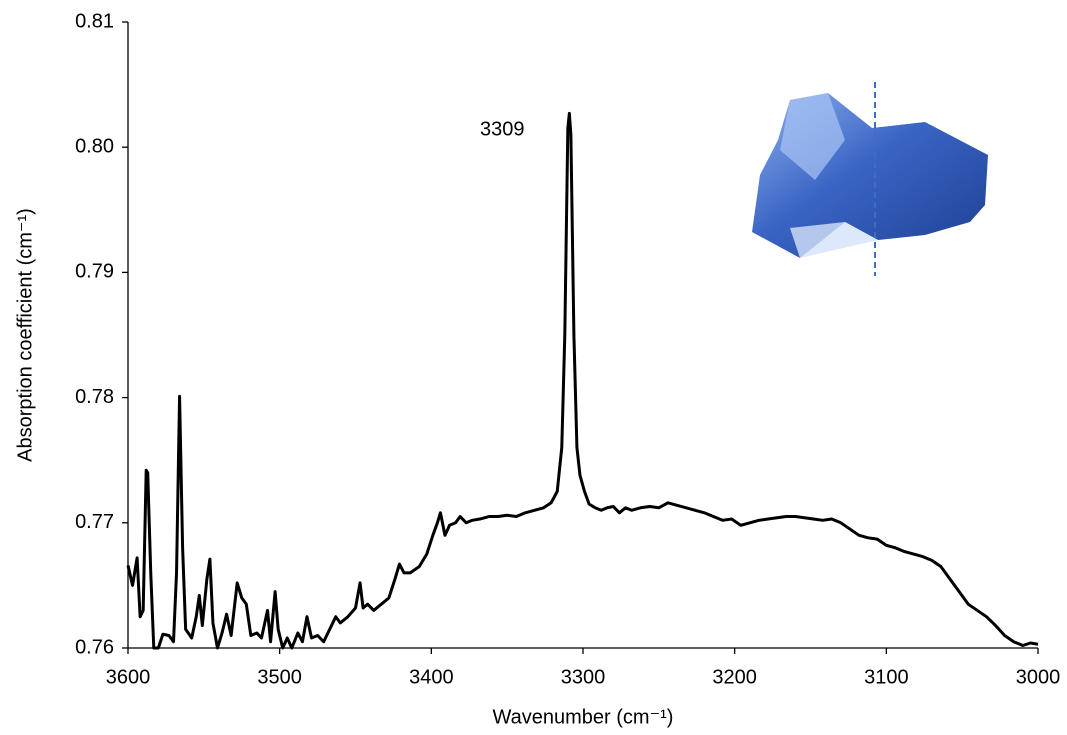  What do you see at coordinates (583, 717) in the screenshot?
I see `x-axis-title: Wavenumber (cm⁻¹)` at bounding box center [583, 717].